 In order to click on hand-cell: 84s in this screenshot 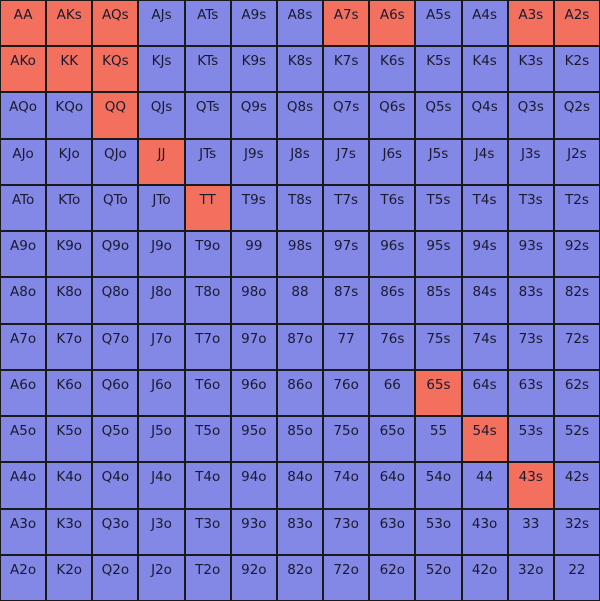, I will do `click(484, 300)`.